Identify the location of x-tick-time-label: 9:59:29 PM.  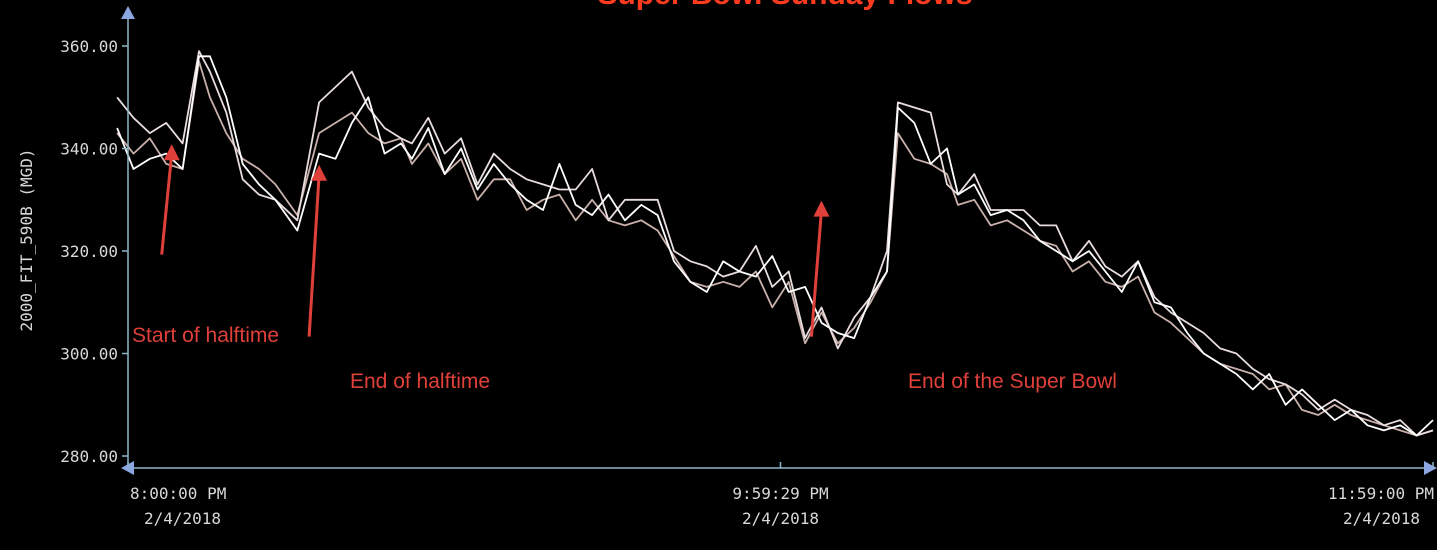
(780, 493).